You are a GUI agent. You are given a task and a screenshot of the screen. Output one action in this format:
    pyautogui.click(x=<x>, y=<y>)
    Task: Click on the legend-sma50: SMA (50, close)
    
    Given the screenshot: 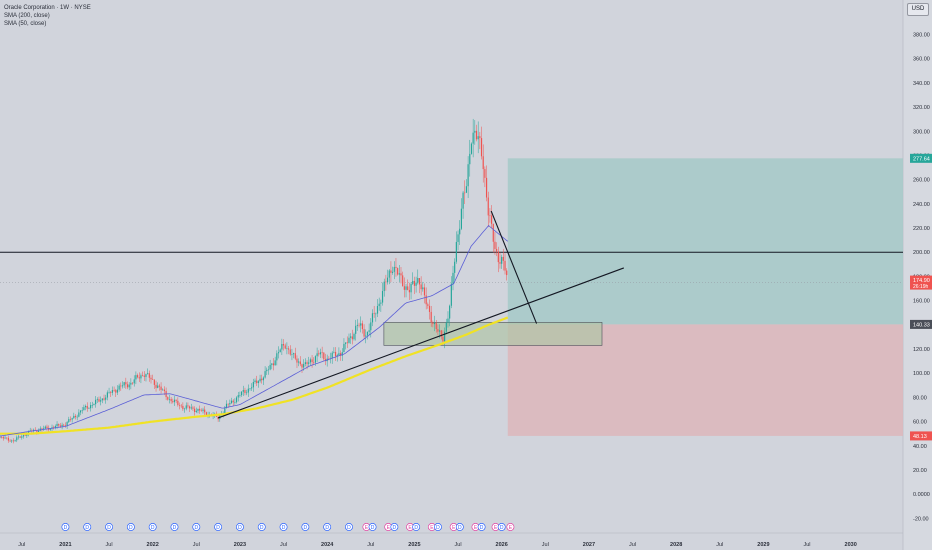 What is the action you would take?
    pyautogui.click(x=25, y=24)
    